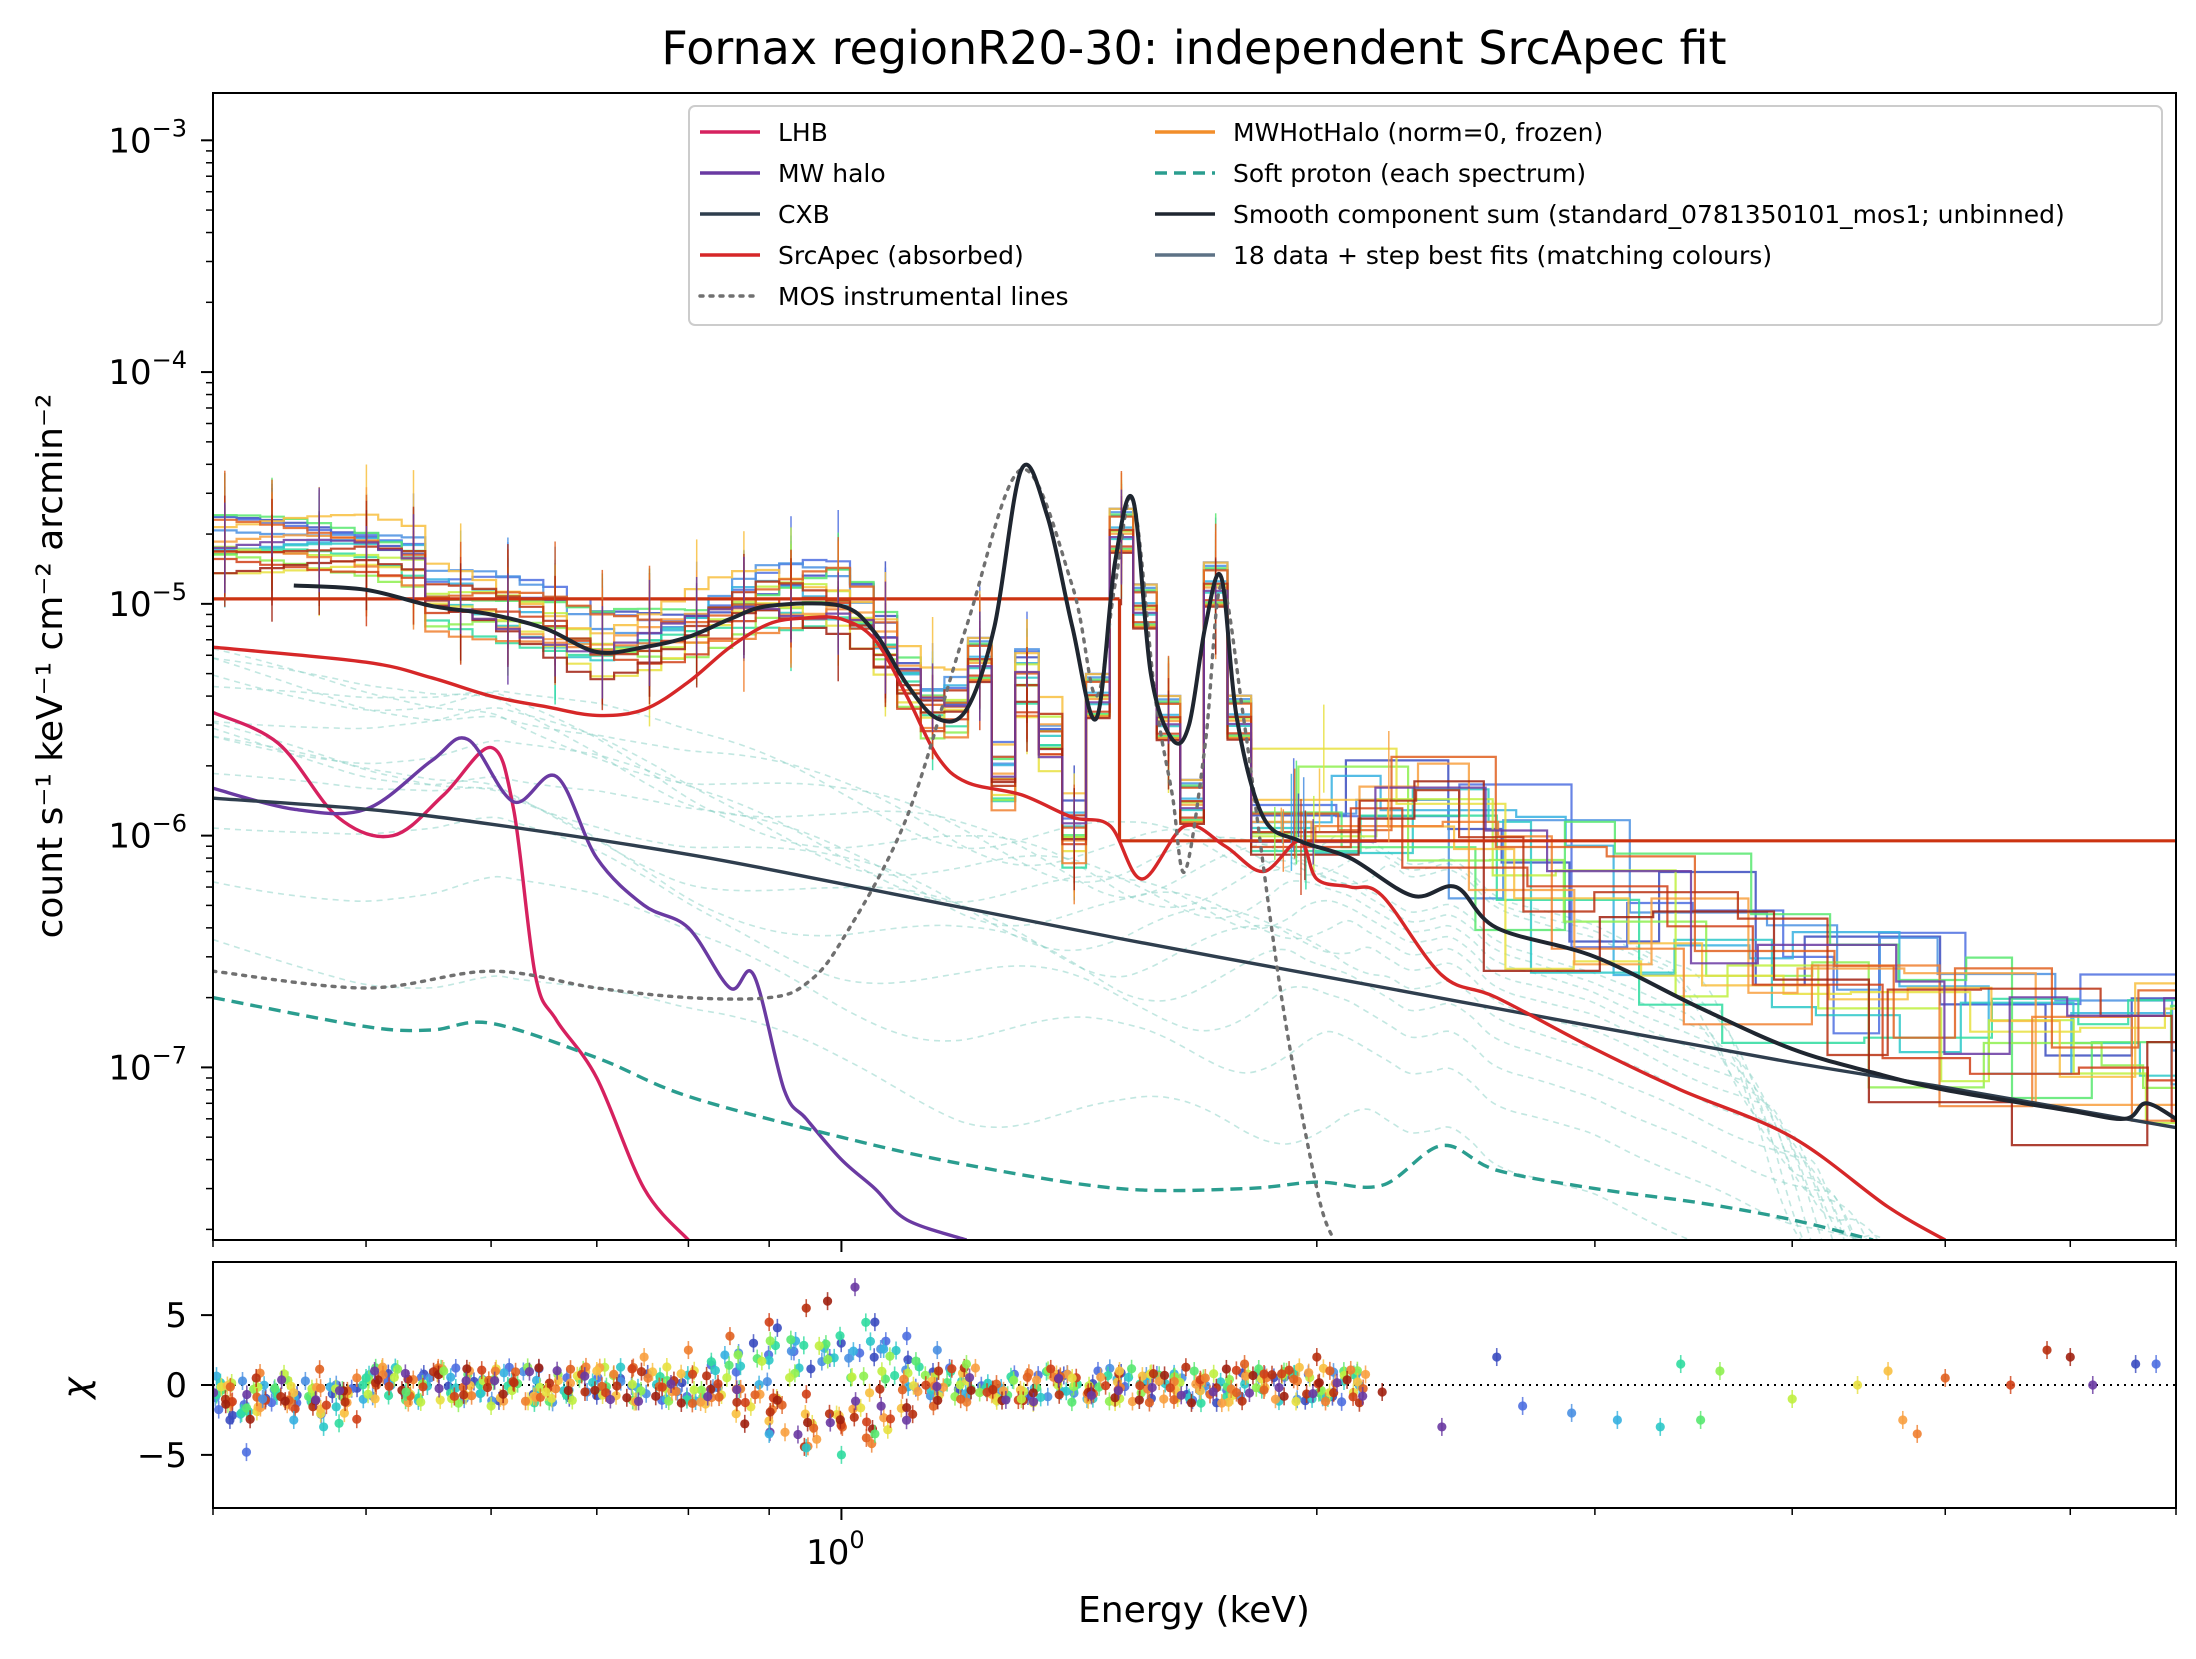 This screenshot has width=2196, height=1659. What do you see at coordinates (832, 173) in the screenshot?
I see `legend-label: MW halo` at bounding box center [832, 173].